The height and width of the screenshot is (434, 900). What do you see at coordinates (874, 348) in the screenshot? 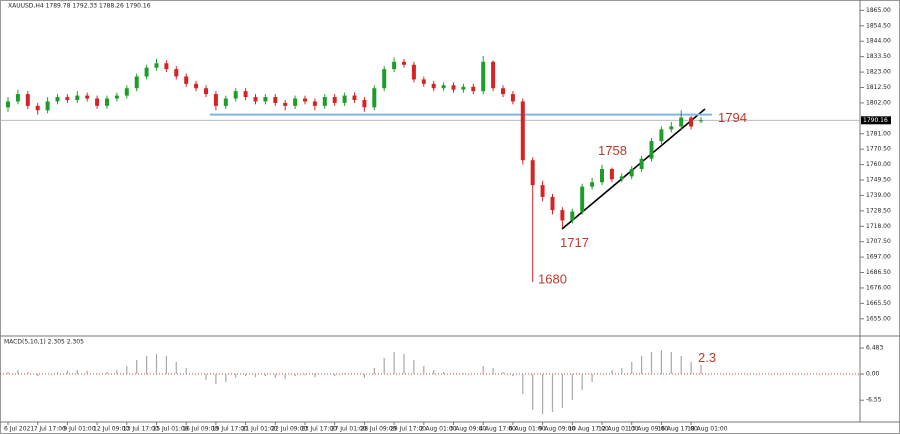
I see `y-tick-label: 6.483` at bounding box center [874, 348].